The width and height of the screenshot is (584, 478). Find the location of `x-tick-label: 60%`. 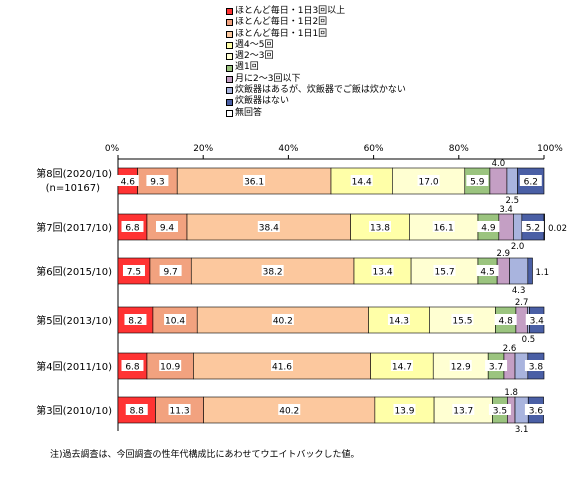

x-tick-label: 60% is located at coordinates (374, 149).